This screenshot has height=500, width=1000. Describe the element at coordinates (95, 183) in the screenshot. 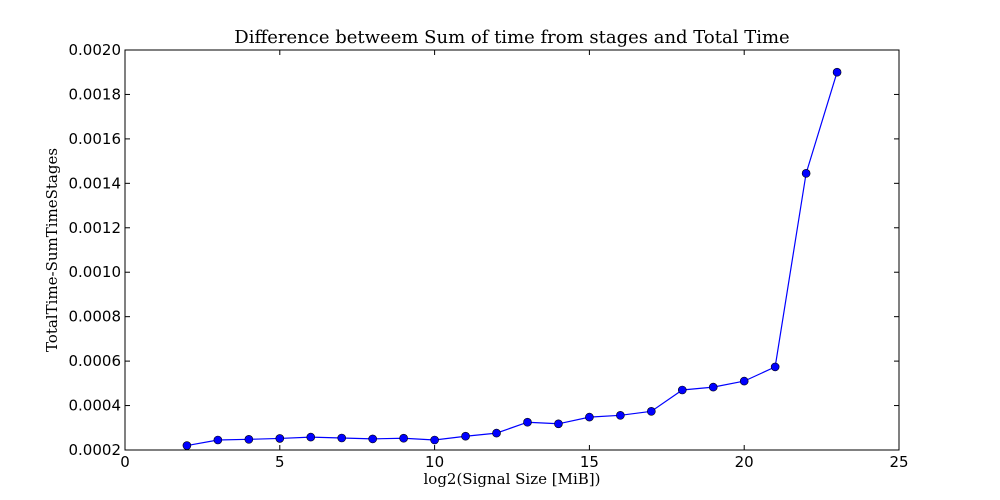

I see `y-tick-label: 0.0014` at that location.